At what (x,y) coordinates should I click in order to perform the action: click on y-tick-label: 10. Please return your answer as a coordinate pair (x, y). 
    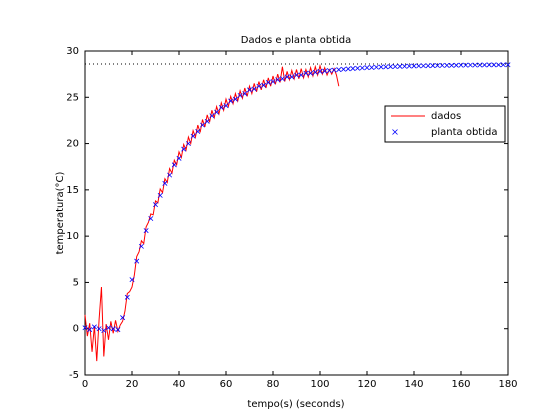
    Looking at the image, I should click on (72, 236).